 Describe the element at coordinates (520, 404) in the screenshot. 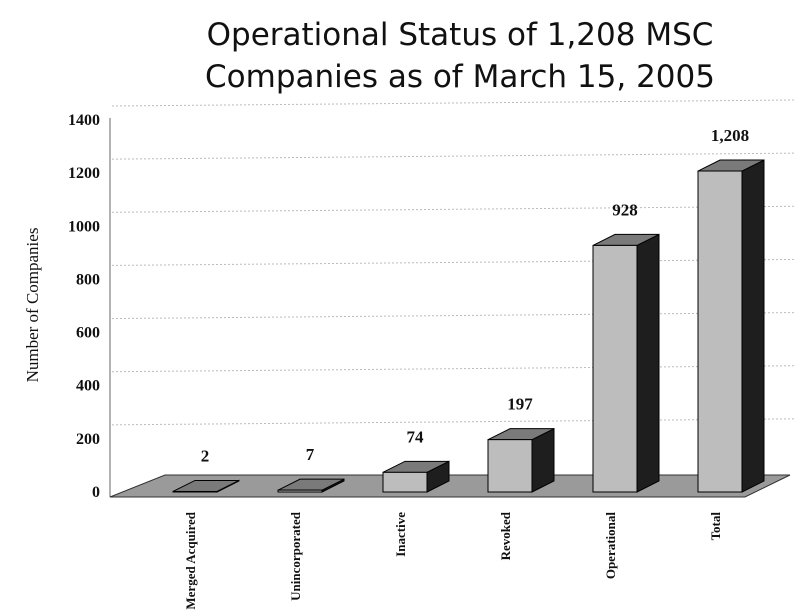

I see `value-label: 197` at that location.